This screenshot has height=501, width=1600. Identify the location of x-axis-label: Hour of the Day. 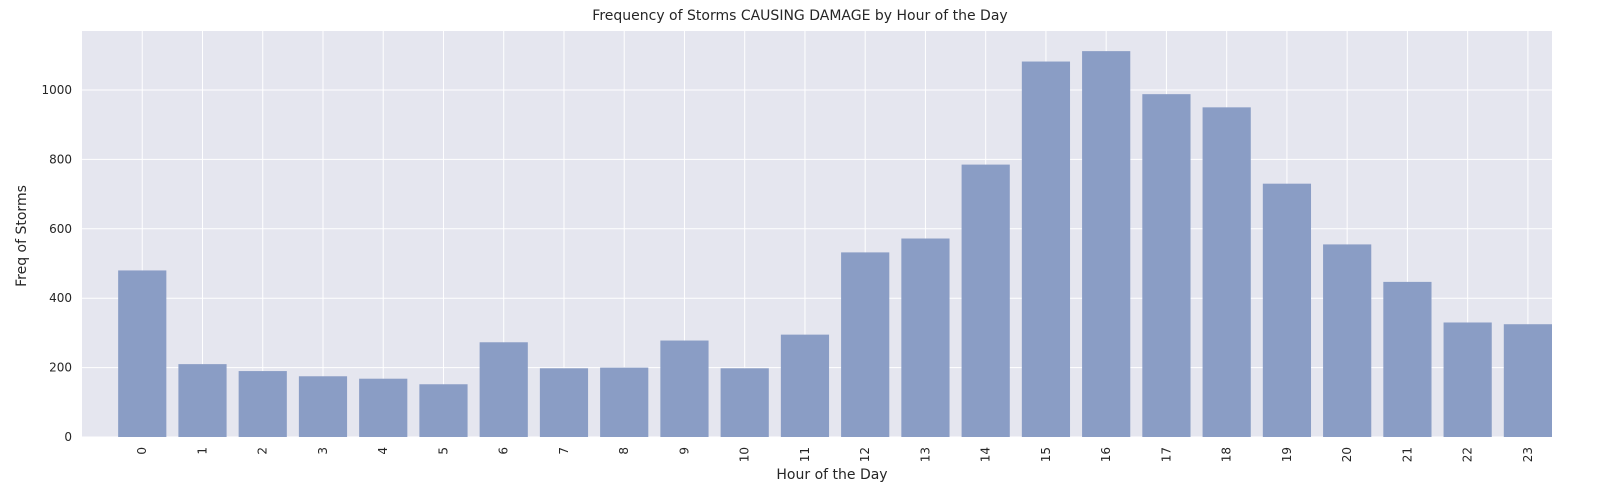
(832, 475).